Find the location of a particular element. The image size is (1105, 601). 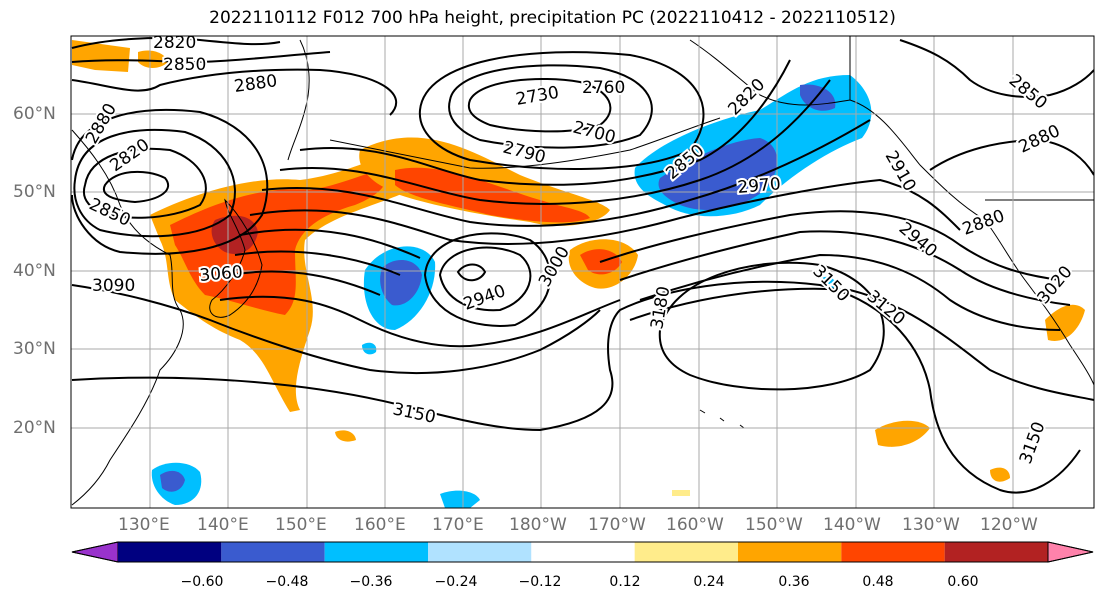

contour-2910-band is located at coordinates (605, 211).